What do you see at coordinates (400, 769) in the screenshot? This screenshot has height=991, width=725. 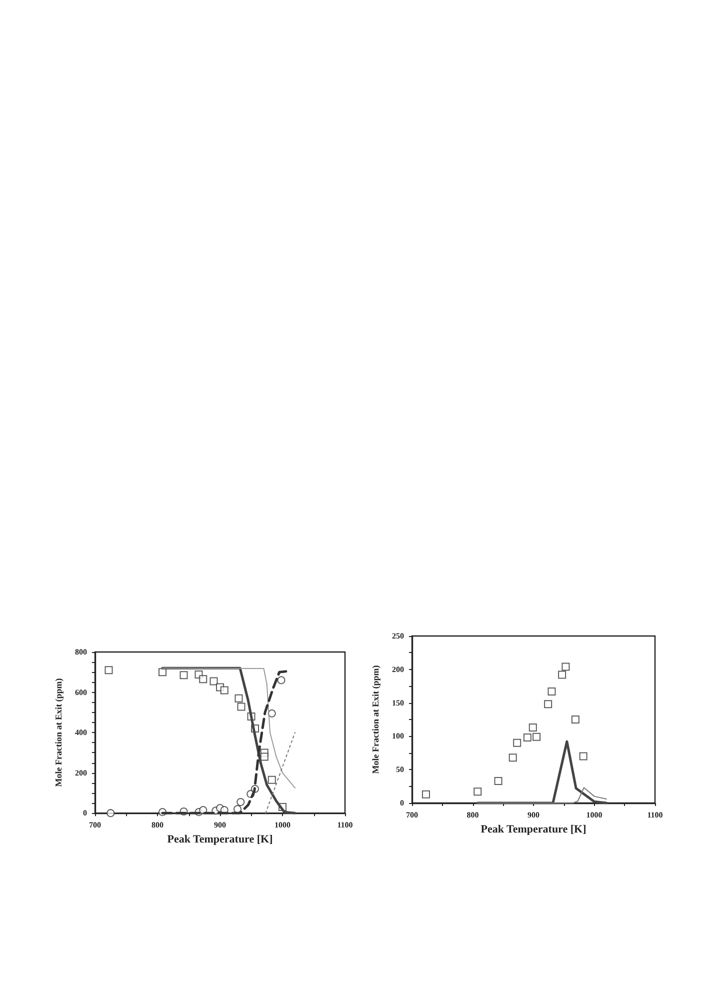 I see `y-tick-label: 50` at bounding box center [400, 769].